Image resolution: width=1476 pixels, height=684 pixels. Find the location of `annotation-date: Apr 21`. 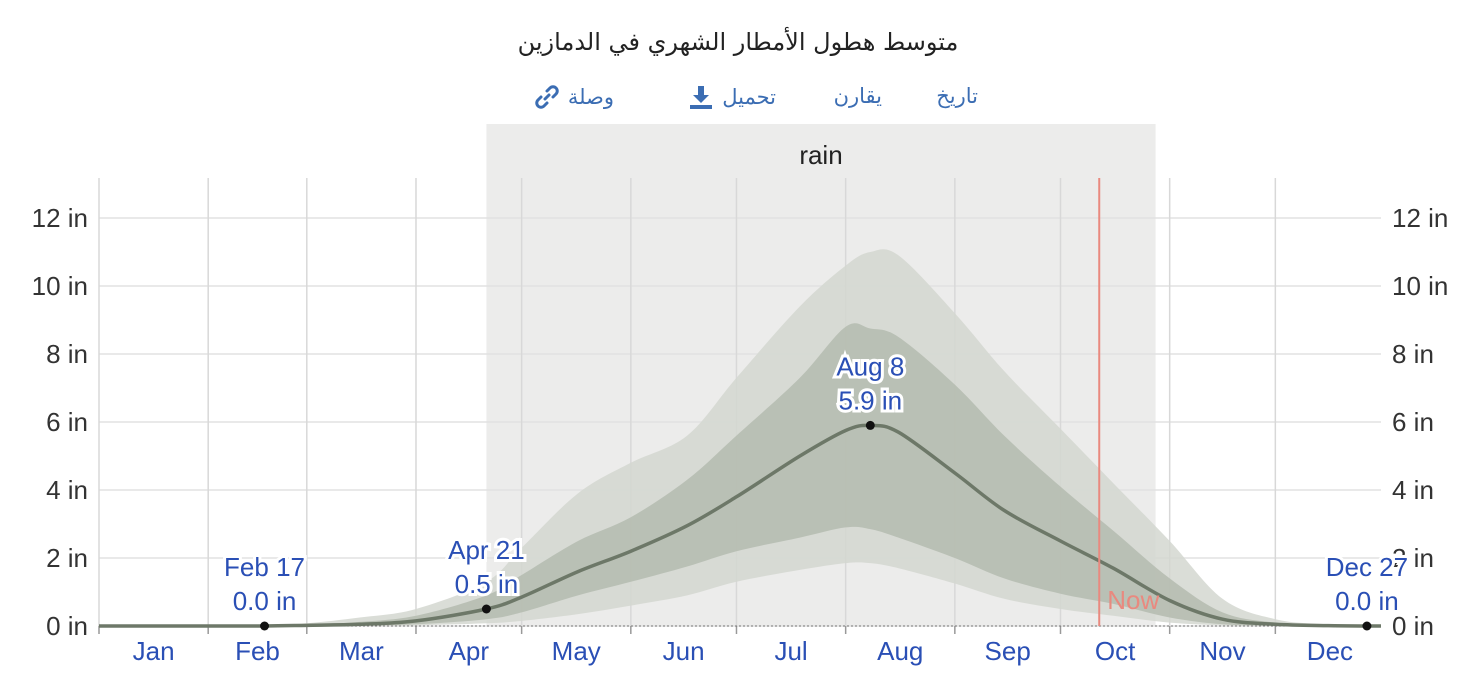

annotation-date: Apr 21 is located at coordinates (486, 550).